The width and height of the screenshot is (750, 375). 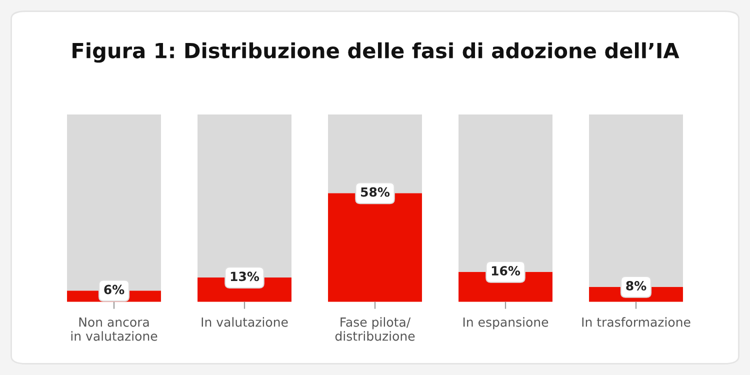 What do you see at coordinates (114, 329) in the screenshot?
I see `x-tick-label: Non ancora in valutazione` at bounding box center [114, 329].